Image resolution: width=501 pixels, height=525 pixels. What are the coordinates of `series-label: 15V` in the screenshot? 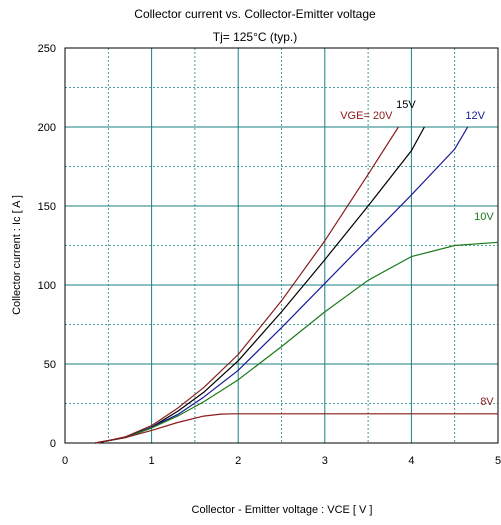 It's located at (406, 105).